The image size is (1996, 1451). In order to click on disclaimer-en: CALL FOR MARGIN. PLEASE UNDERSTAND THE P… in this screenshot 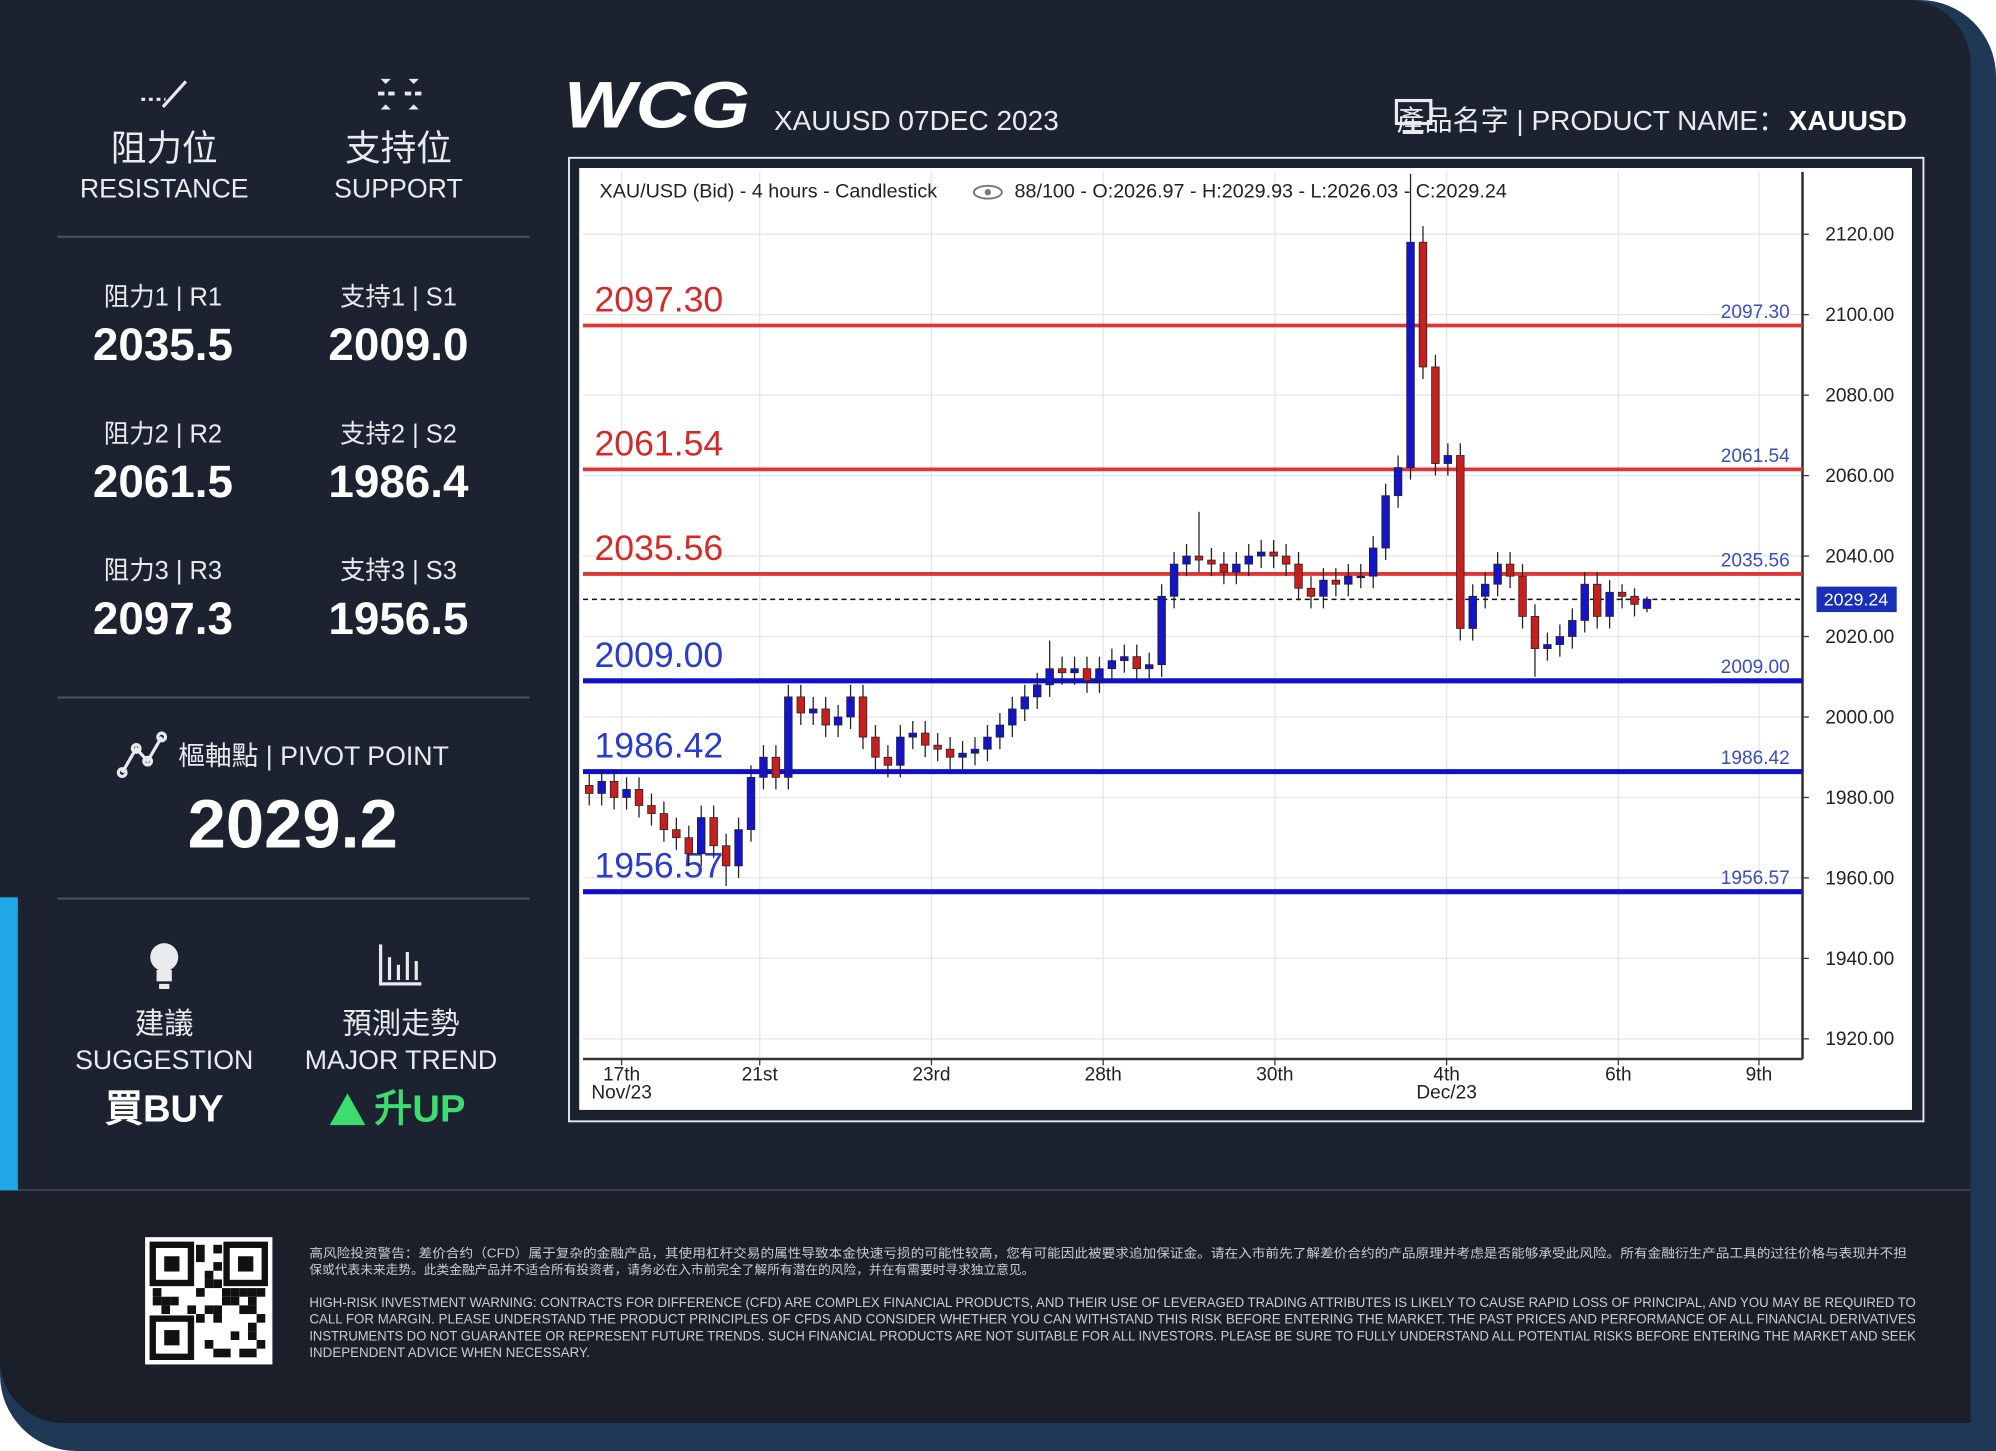, I will do `click(1112, 1319)`.